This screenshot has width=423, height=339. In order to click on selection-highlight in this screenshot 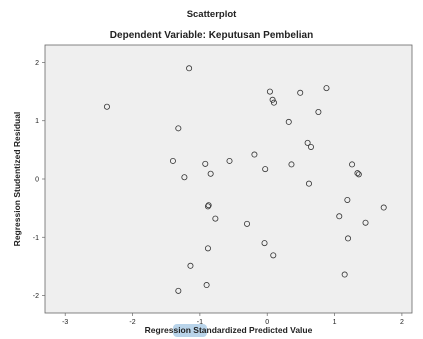, I will do `click(190, 330)`.